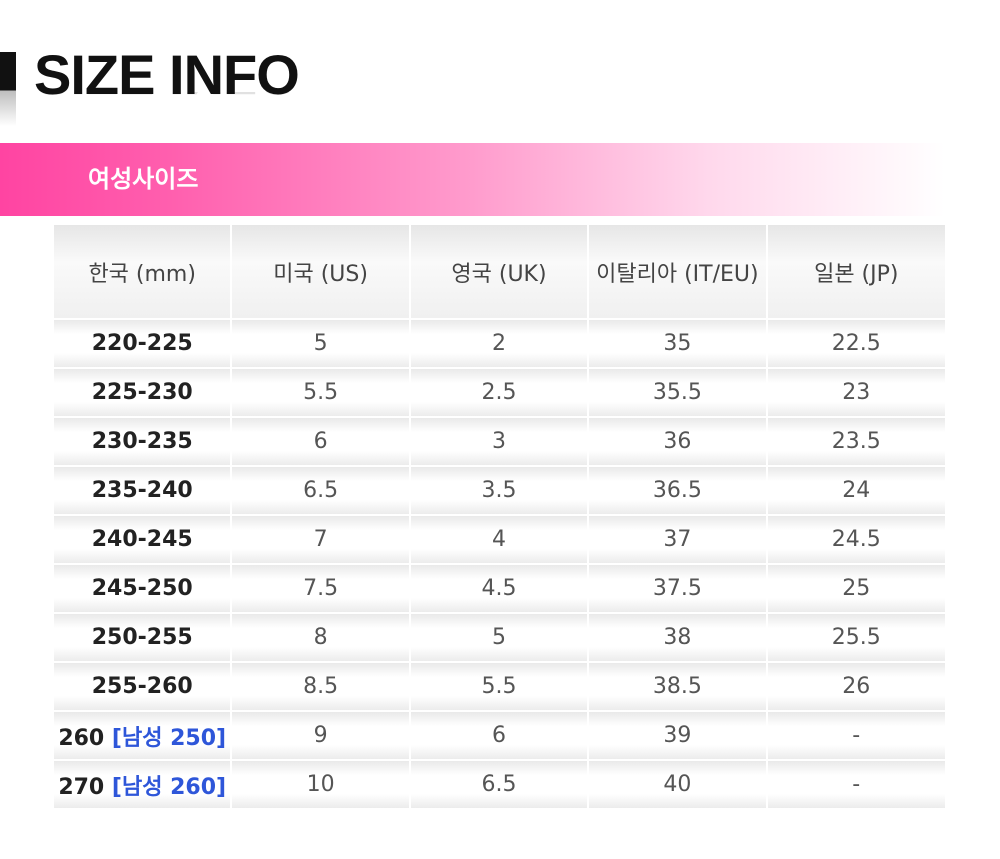 Image resolution: width=1000 pixels, height=859 pixels. Describe the element at coordinates (320, 784) in the screenshot. I see `cell-us: 10` at that location.